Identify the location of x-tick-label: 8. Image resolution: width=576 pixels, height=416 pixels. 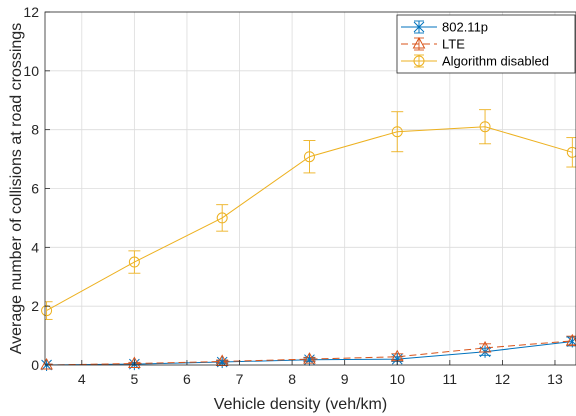
(292, 379).